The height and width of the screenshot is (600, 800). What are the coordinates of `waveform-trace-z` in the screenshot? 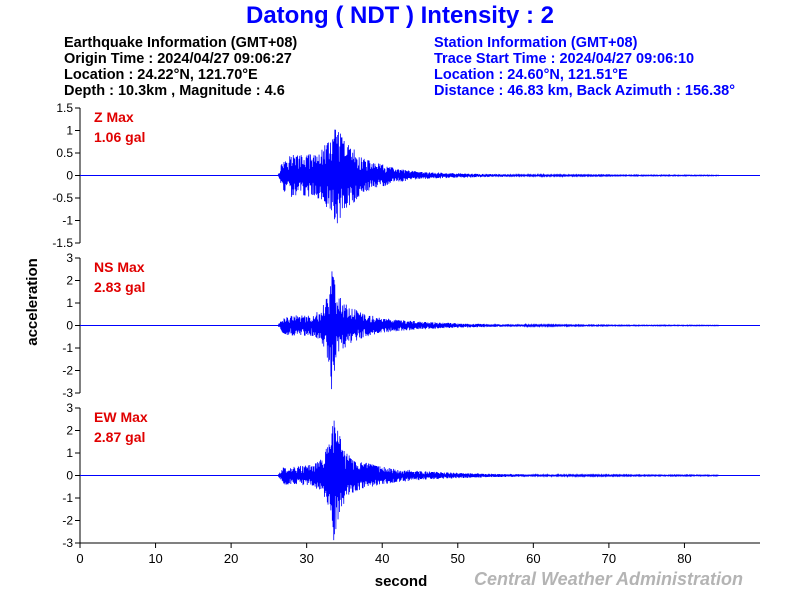 It's located at (420, 176).